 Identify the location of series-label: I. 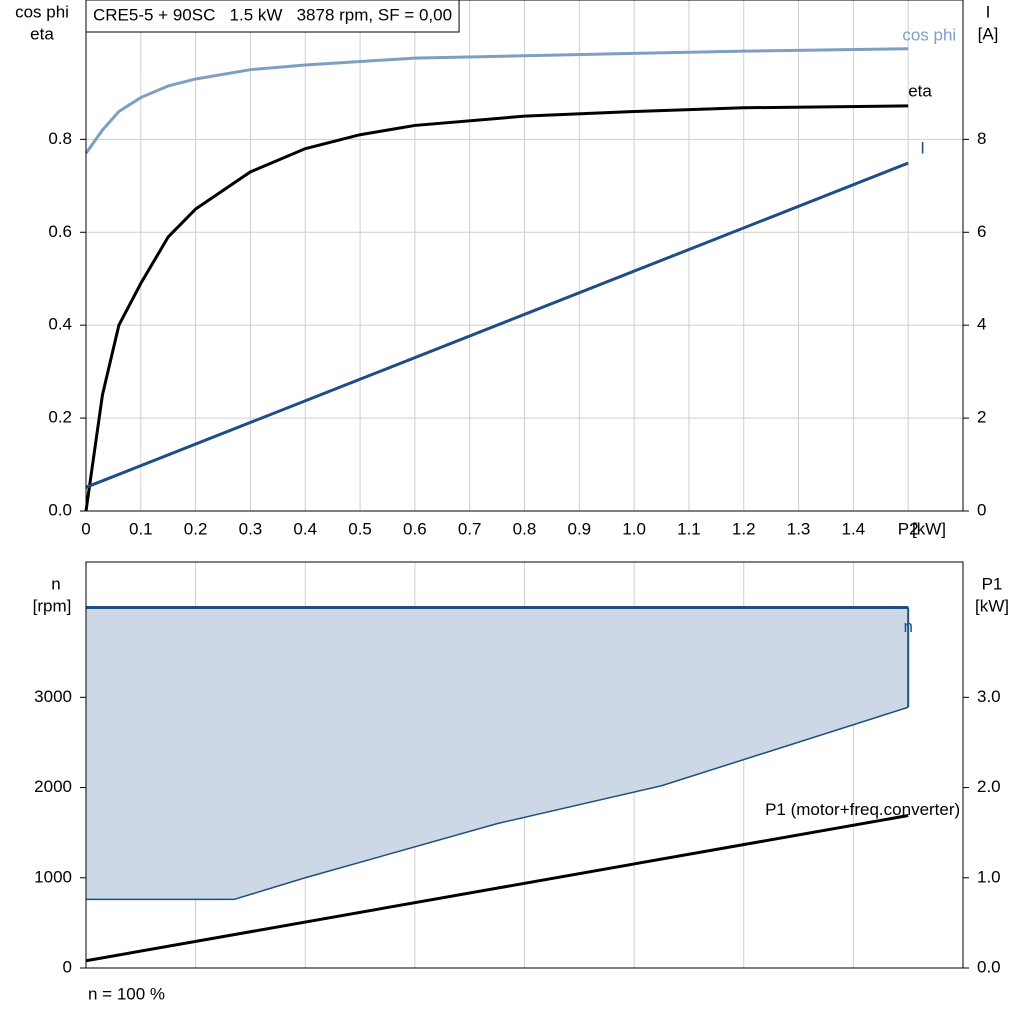
(922, 148).